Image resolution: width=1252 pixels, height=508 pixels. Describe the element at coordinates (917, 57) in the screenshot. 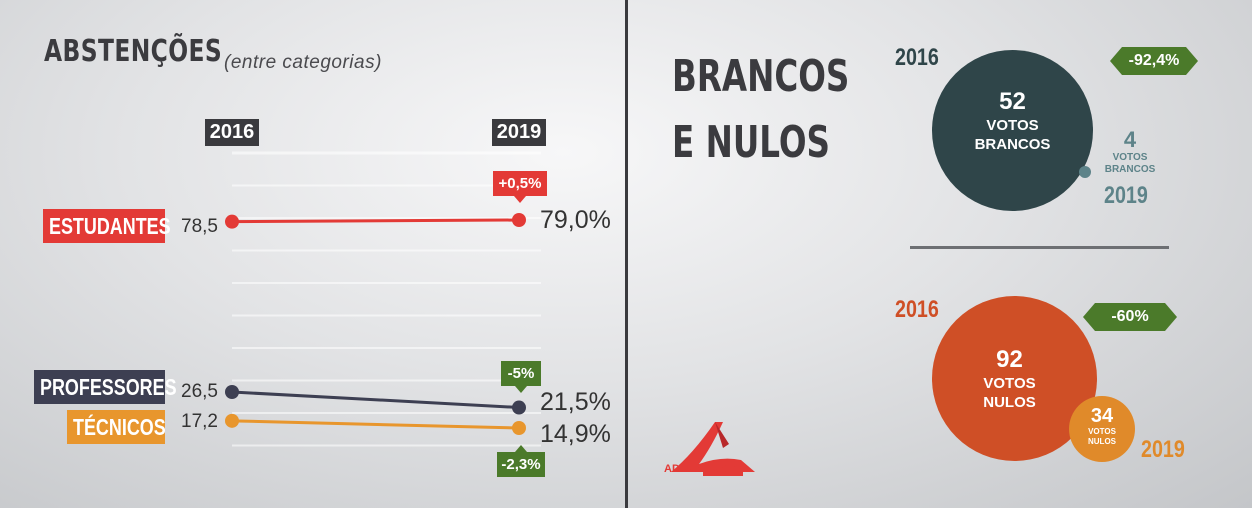

I see `brancos-year-2016: 2016` at that location.